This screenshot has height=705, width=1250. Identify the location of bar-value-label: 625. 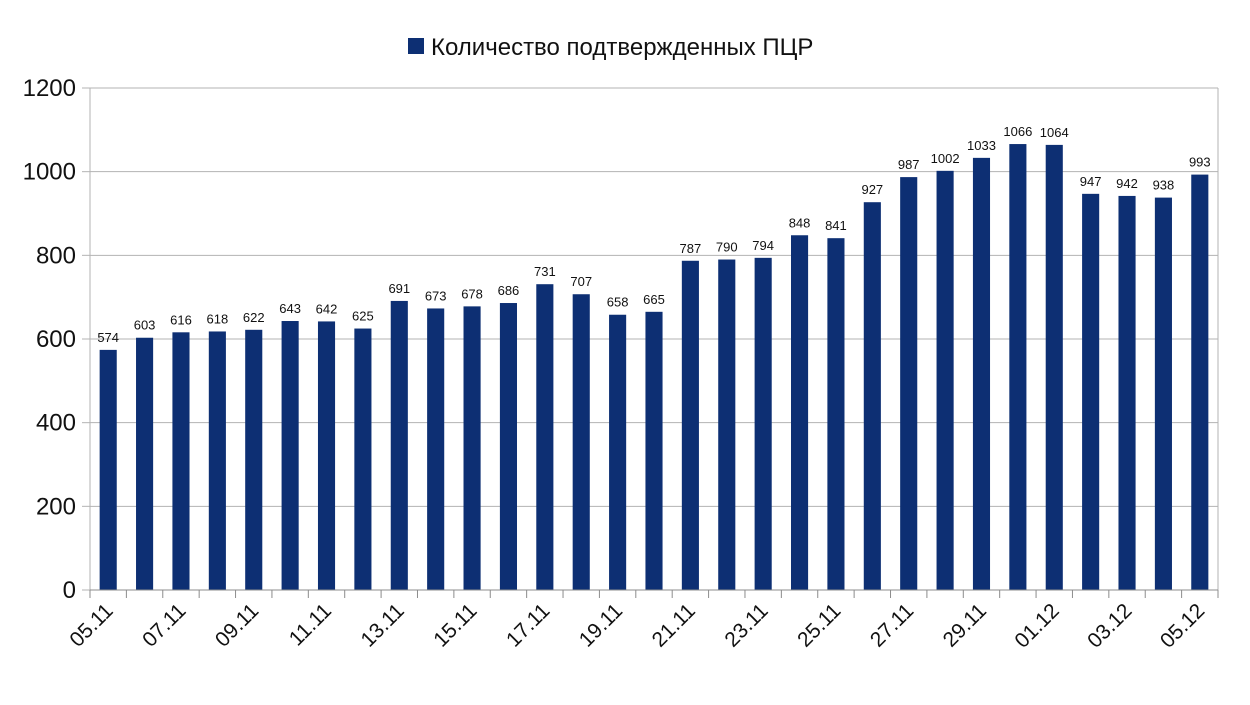
(363, 316).